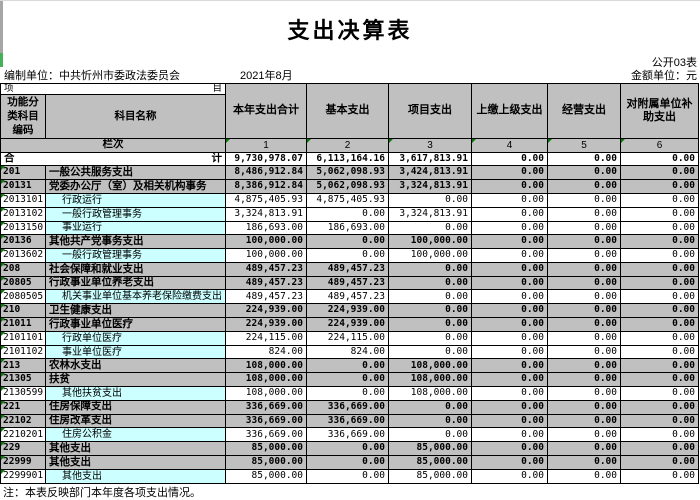 The image size is (700, 500). What do you see at coordinates (135, 283) in the screenshot?
I see `row-name: 行政事业单位养老支出` at bounding box center [135, 283].